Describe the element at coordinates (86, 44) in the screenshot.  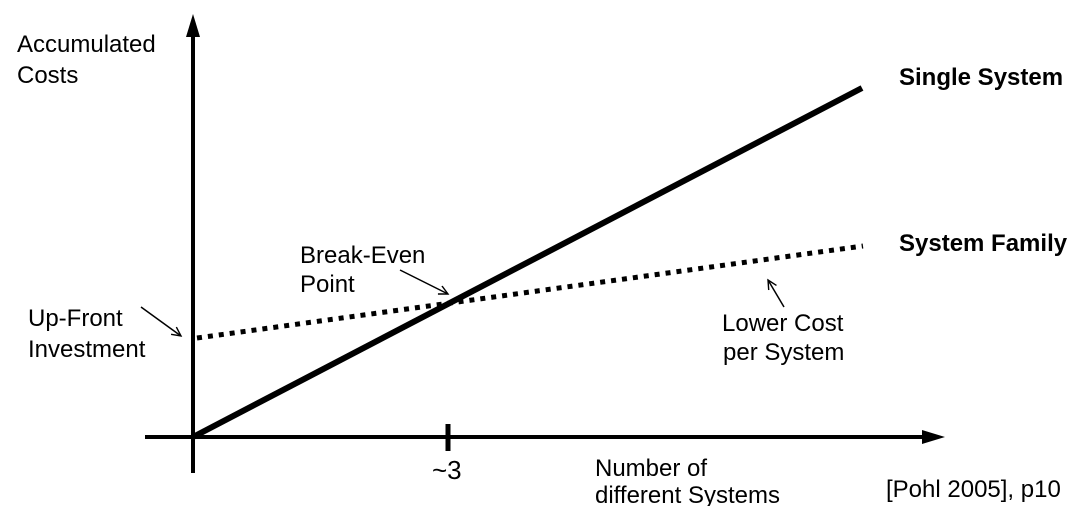
I see `y-axis-label-line1: Accumulated` at that location.